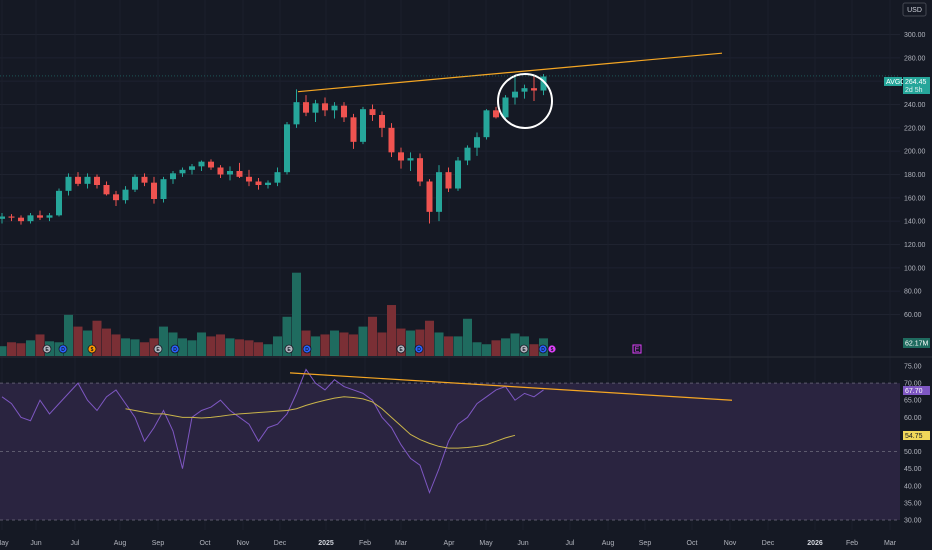 Image resolution: width=932 pixels, height=550 pixels. I want to click on rsi-tick: 70.00, so click(913, 384).